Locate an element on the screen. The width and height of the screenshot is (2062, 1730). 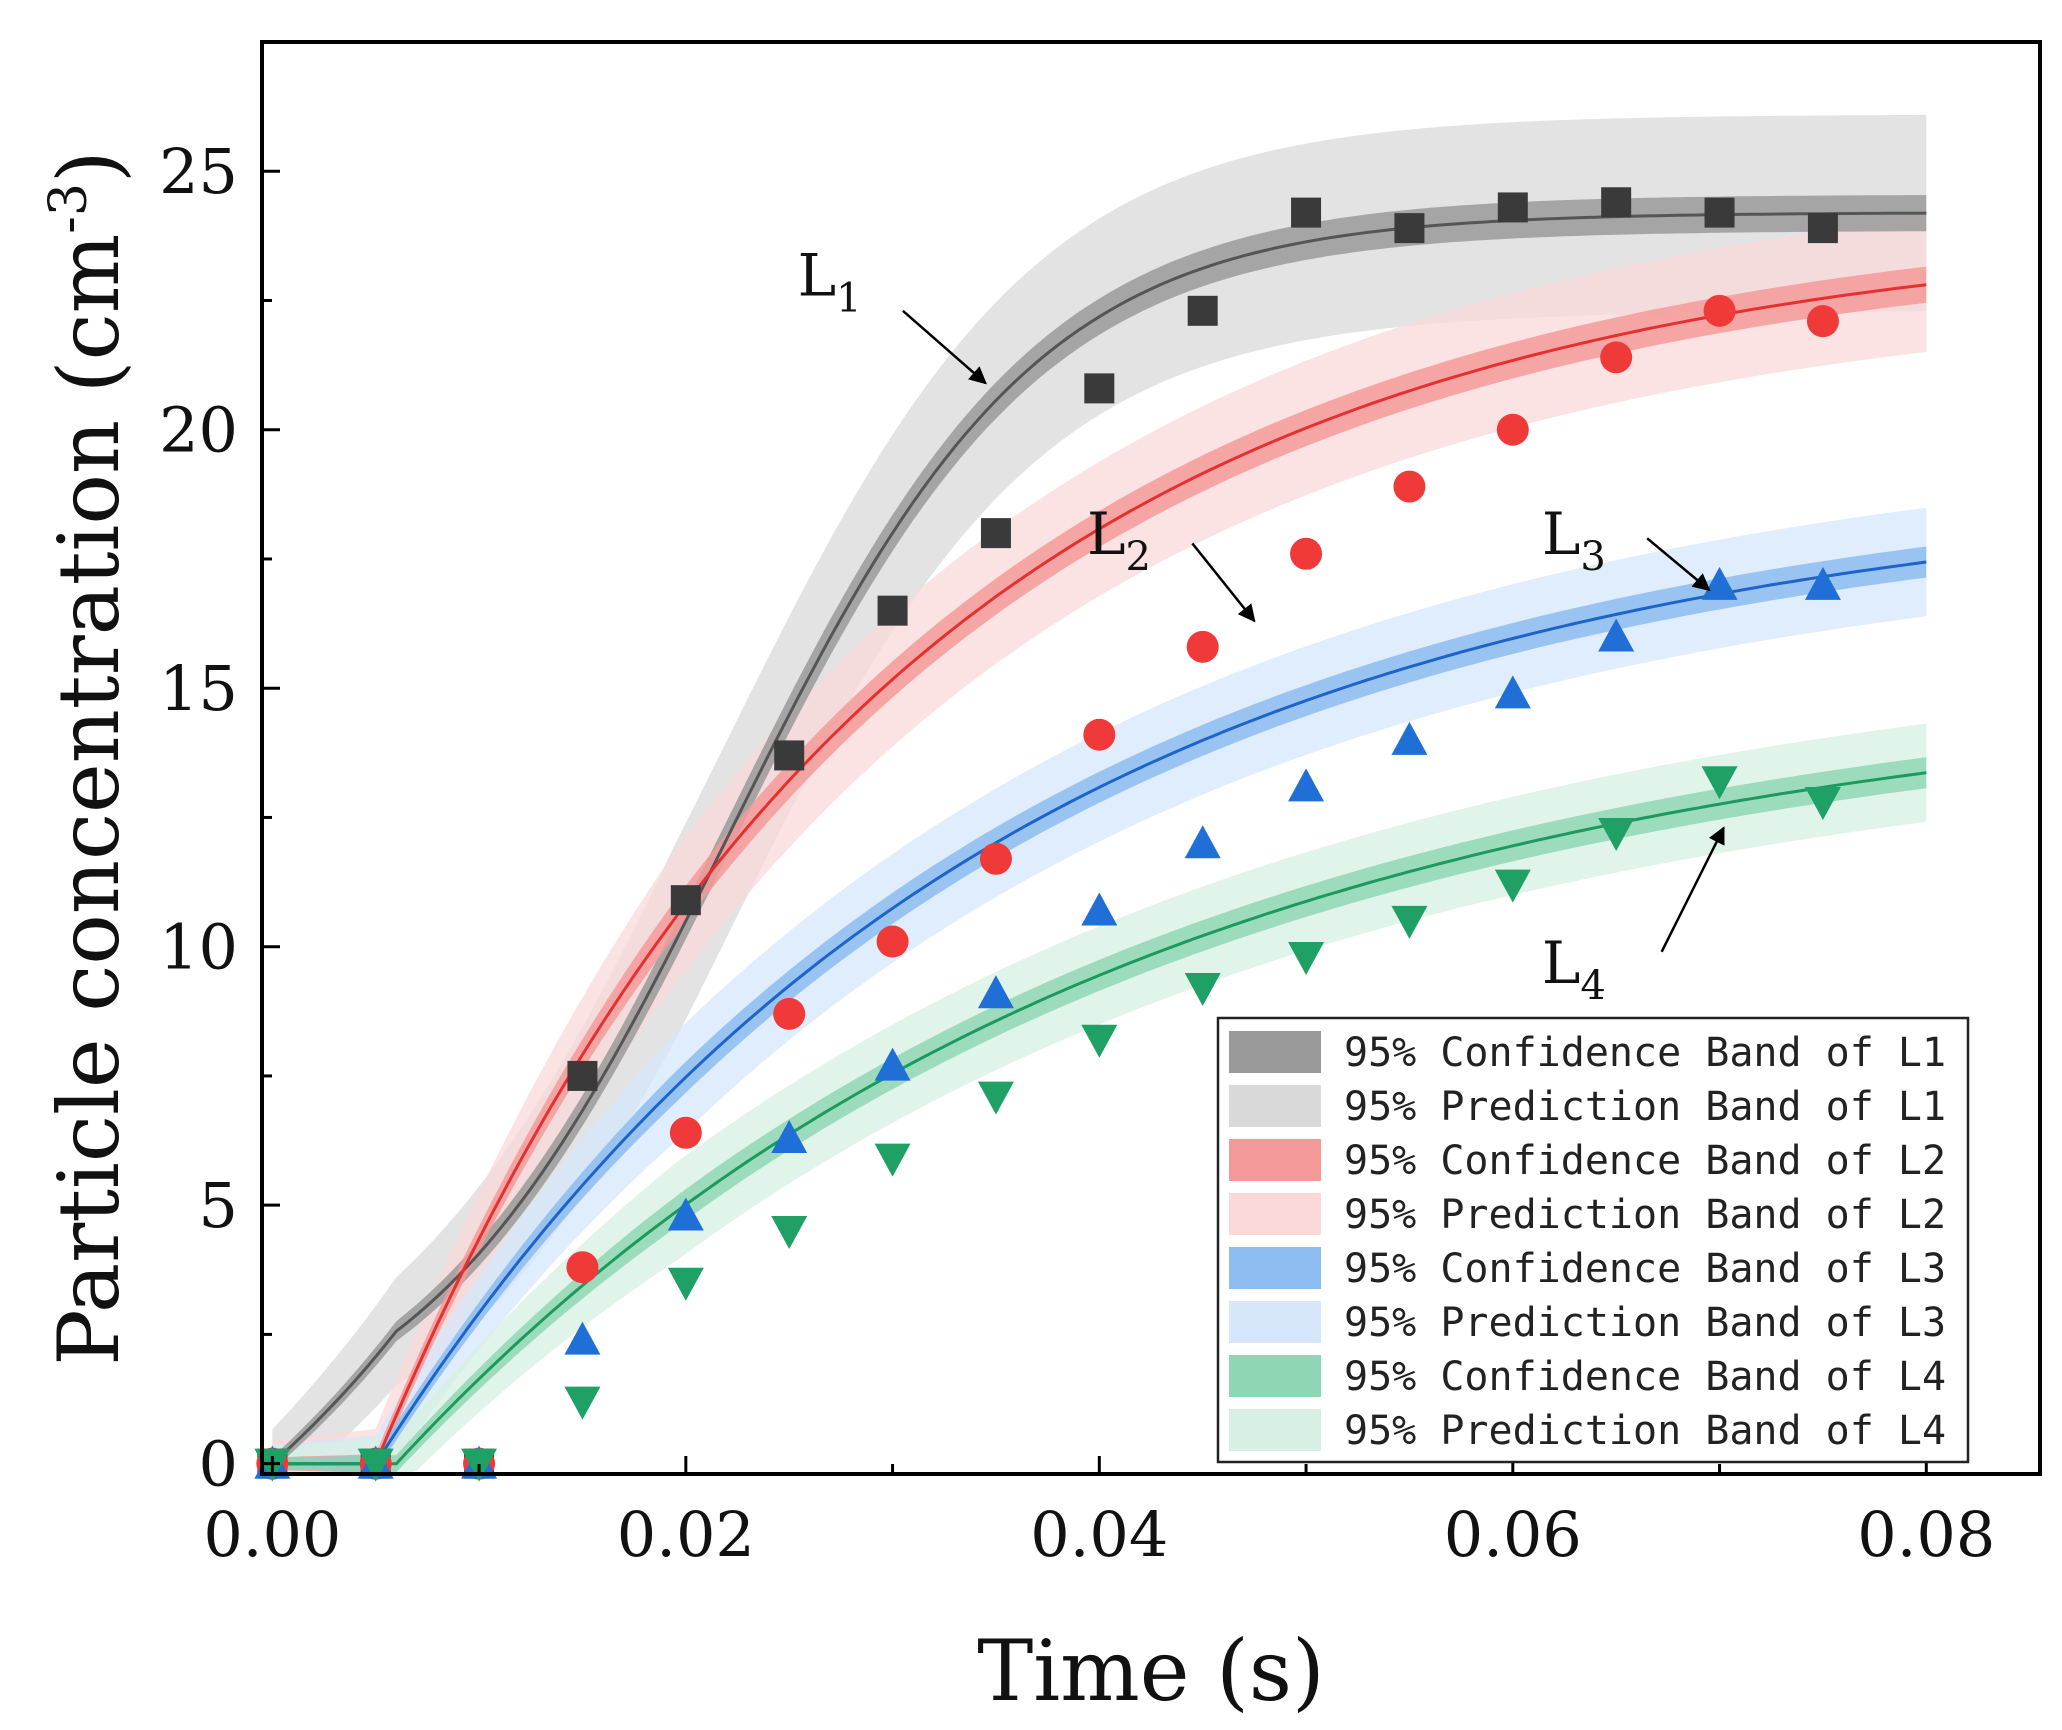
x-tick-label-2: 0.04 is located at coordinates (1099, 1534).